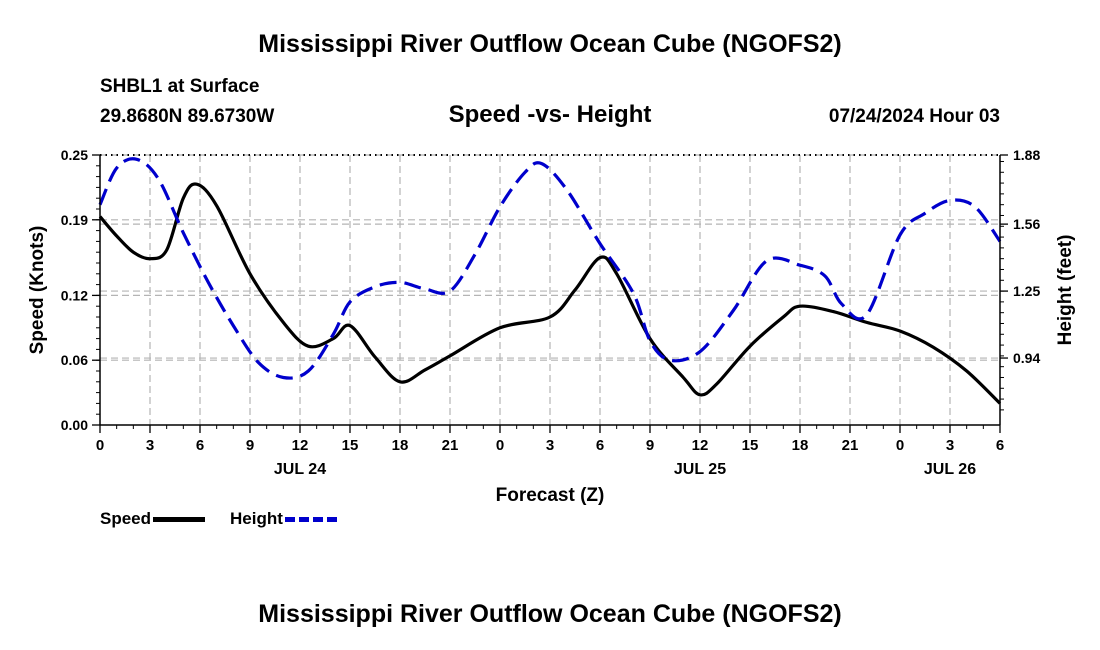 The width and height of the screenshot is (1100, 650). What do you see at coordinates (1026, 291) in the screenshot?
I see `y2-tick-label: 1.25` at bounding box center [1026, 291].